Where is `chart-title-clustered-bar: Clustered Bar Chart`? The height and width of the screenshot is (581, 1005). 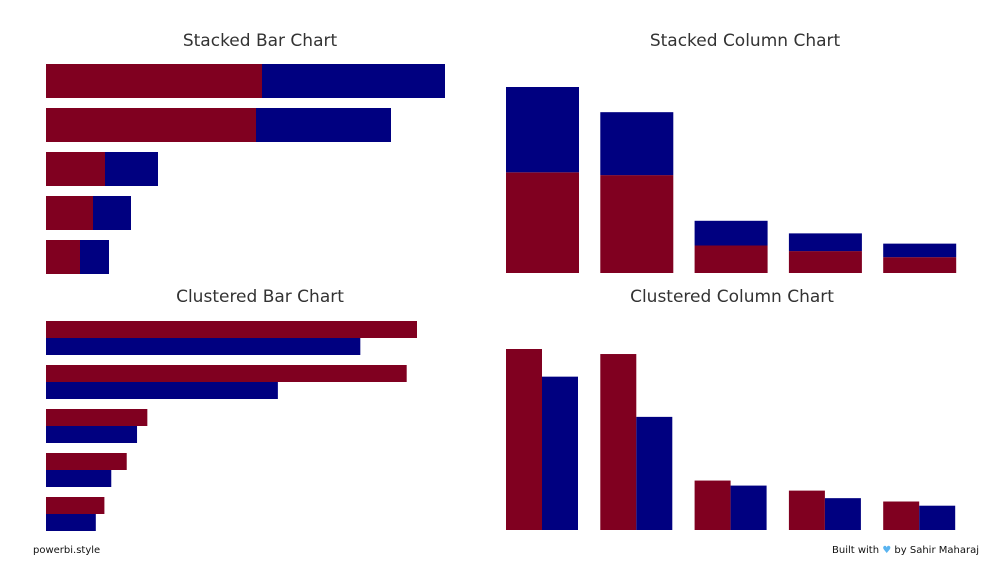
chart-title-clustered-bar: Clustered Bar Chart is located at coordinates (260, 297).